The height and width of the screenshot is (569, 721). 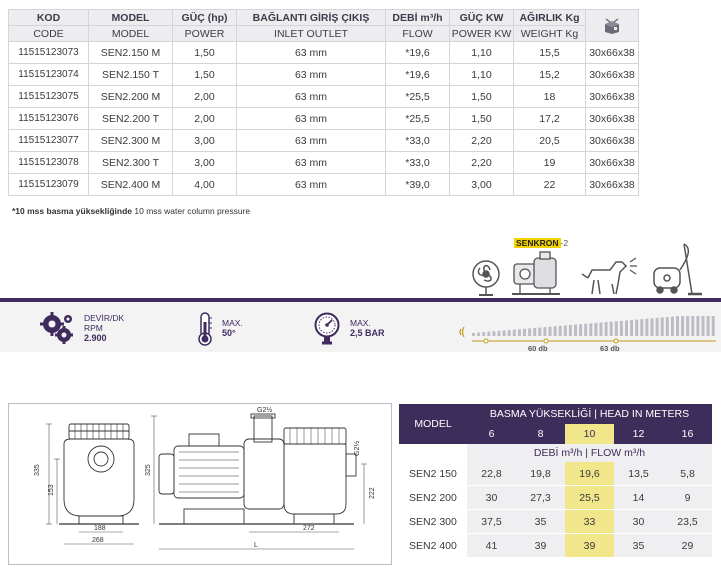 I want to click on level-63db: 63 db, so click(x=610, y=348).